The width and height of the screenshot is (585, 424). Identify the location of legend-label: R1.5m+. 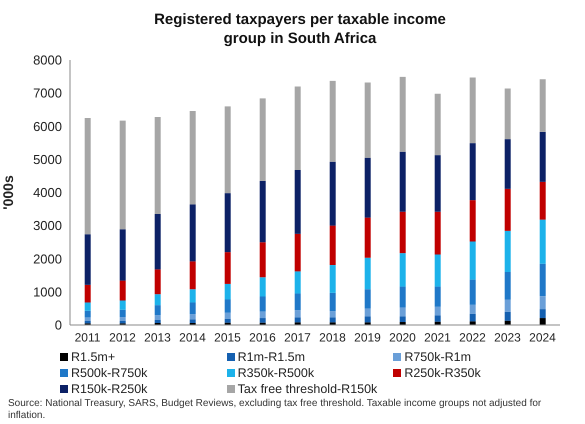
(93, 357).